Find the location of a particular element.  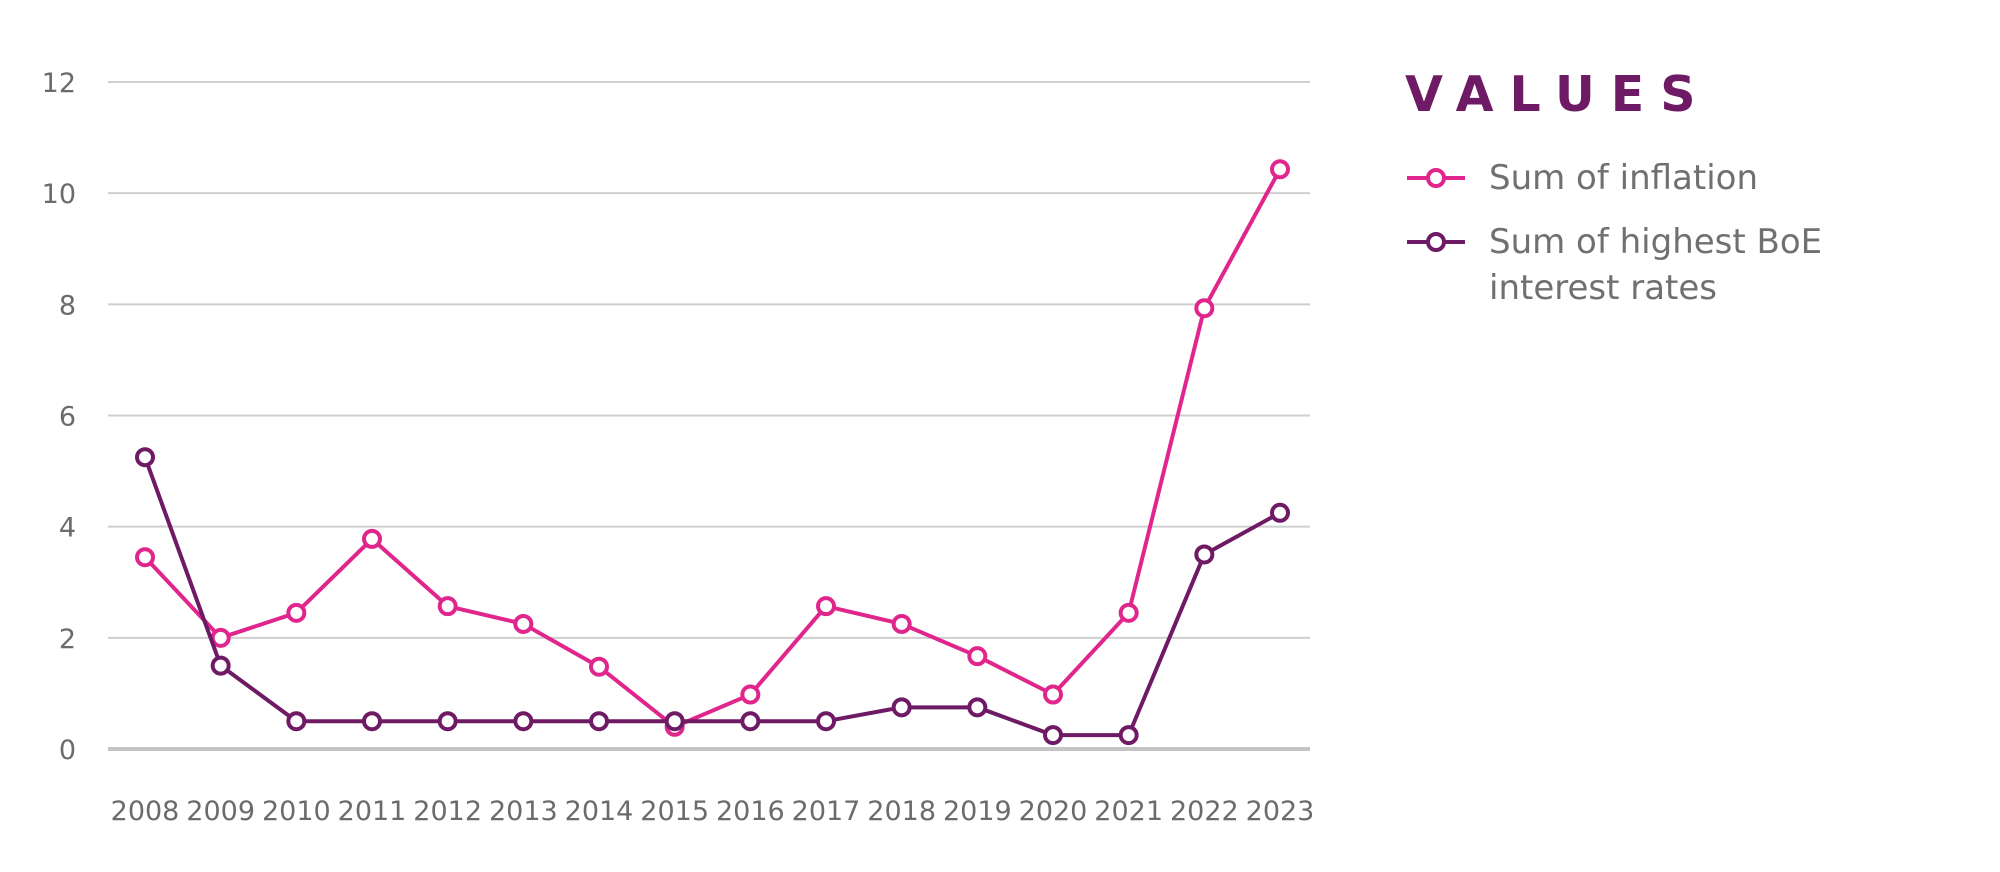

x-tick-label: 2017 is located at coordinates (826, 811).